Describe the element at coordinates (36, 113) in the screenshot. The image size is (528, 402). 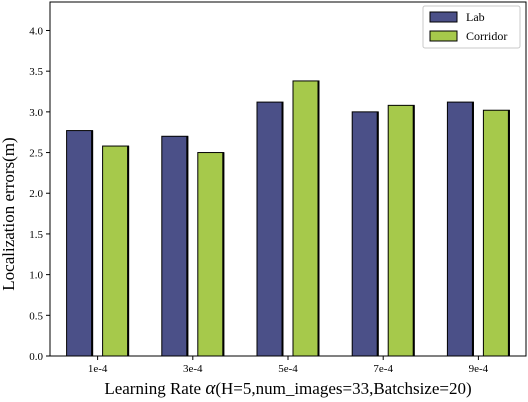
I see `y-tick-label: 3.0` at that location.